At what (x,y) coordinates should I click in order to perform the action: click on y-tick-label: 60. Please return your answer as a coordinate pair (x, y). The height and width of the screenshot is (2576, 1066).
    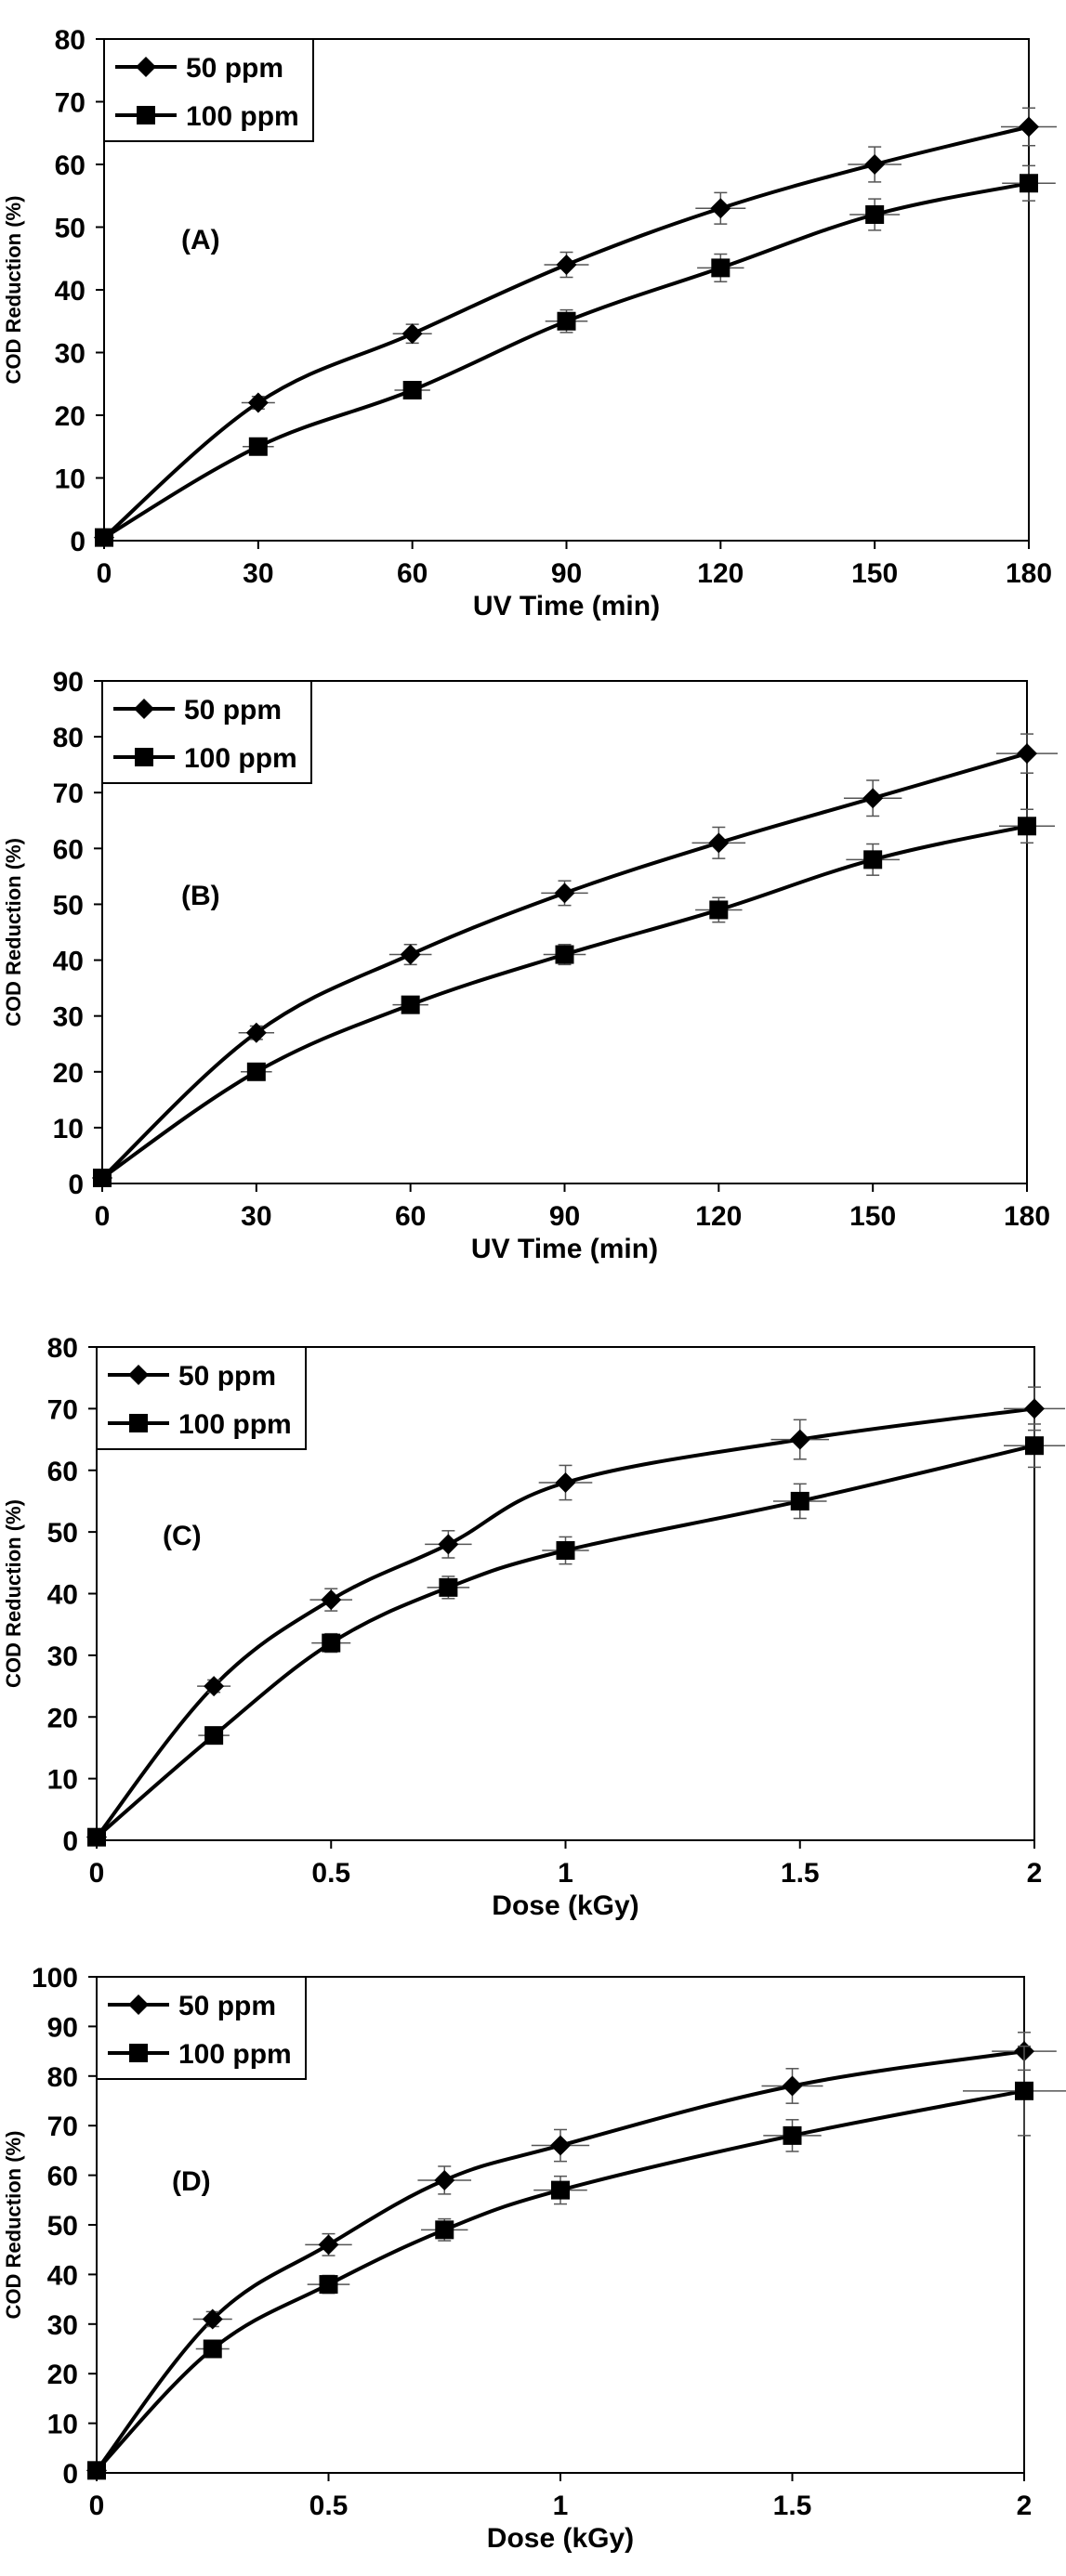
    Looking at the image, I should click on (70, 166).